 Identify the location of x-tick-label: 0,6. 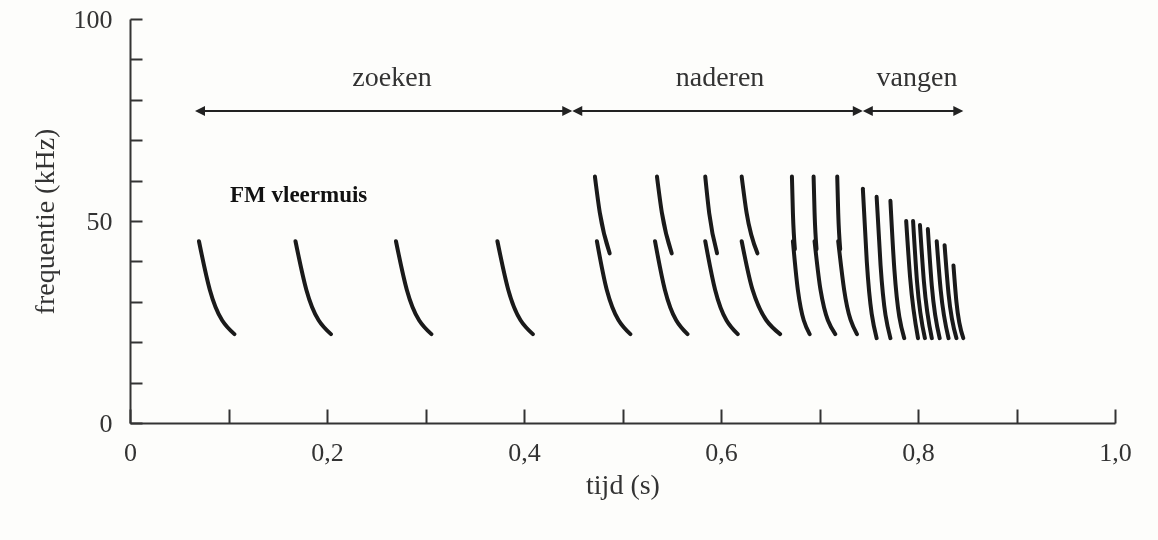
(721, 452).